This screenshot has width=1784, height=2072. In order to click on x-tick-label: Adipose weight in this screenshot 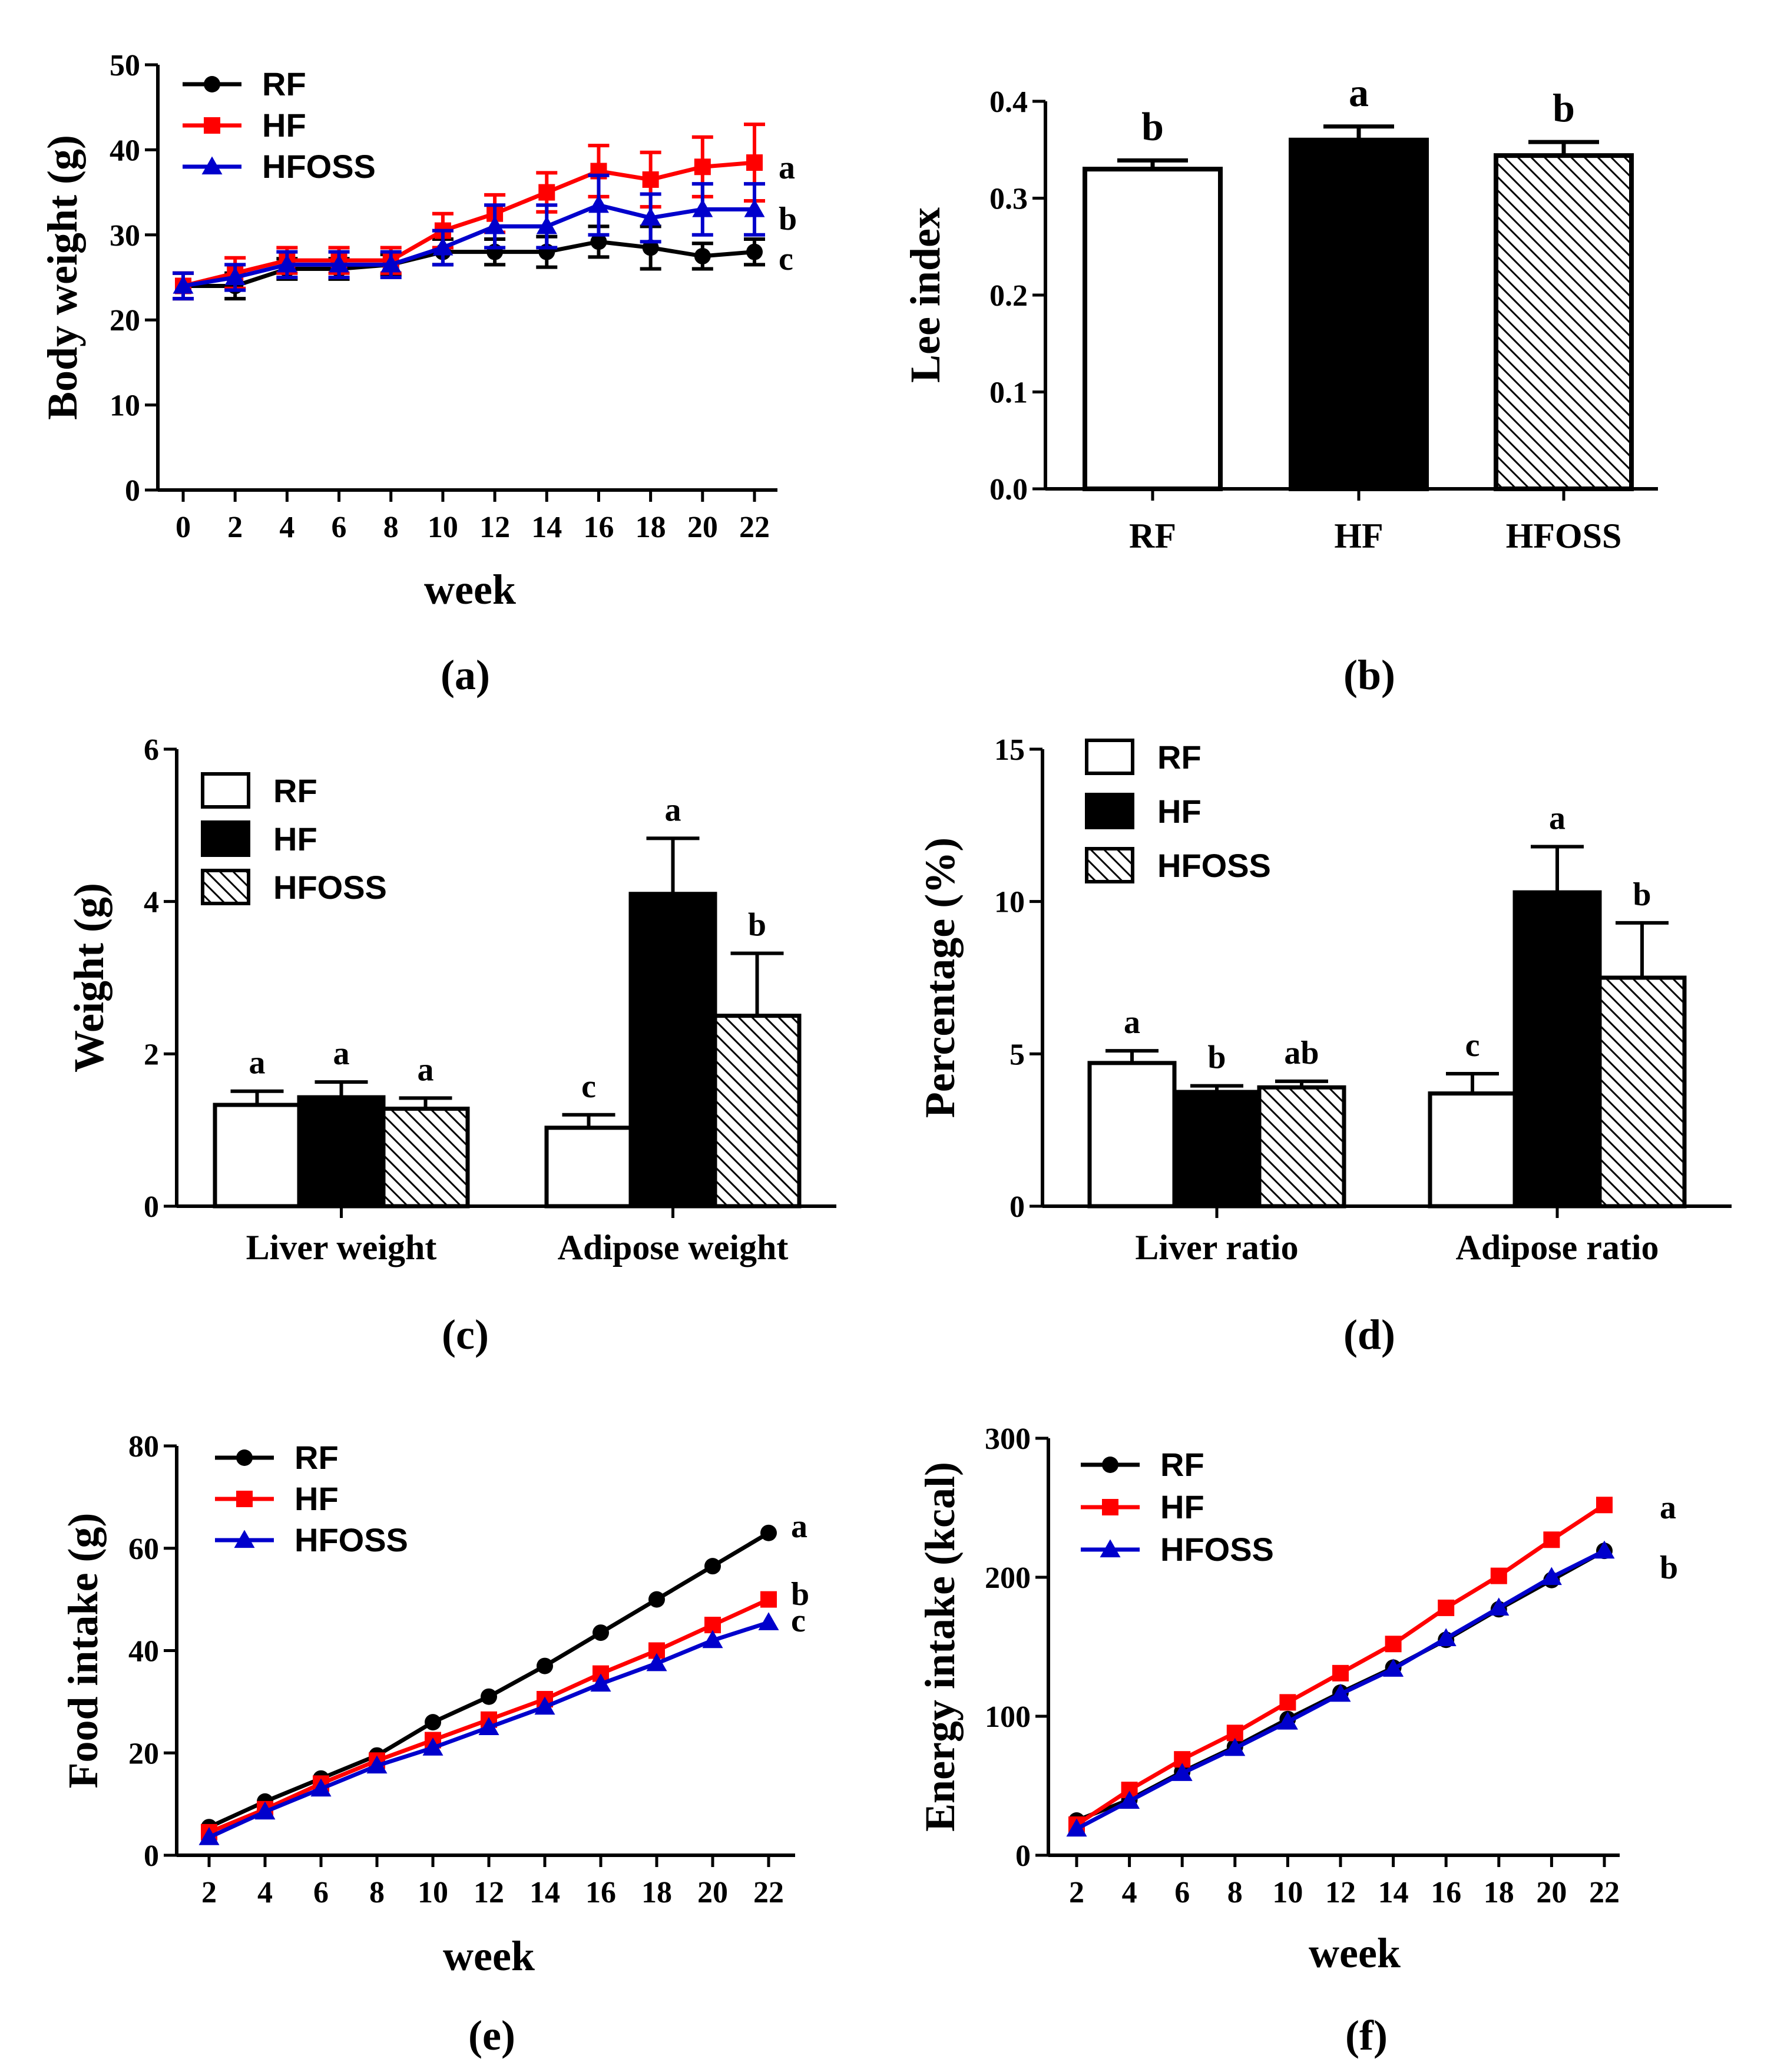, I will do `click(673, 1247)`.